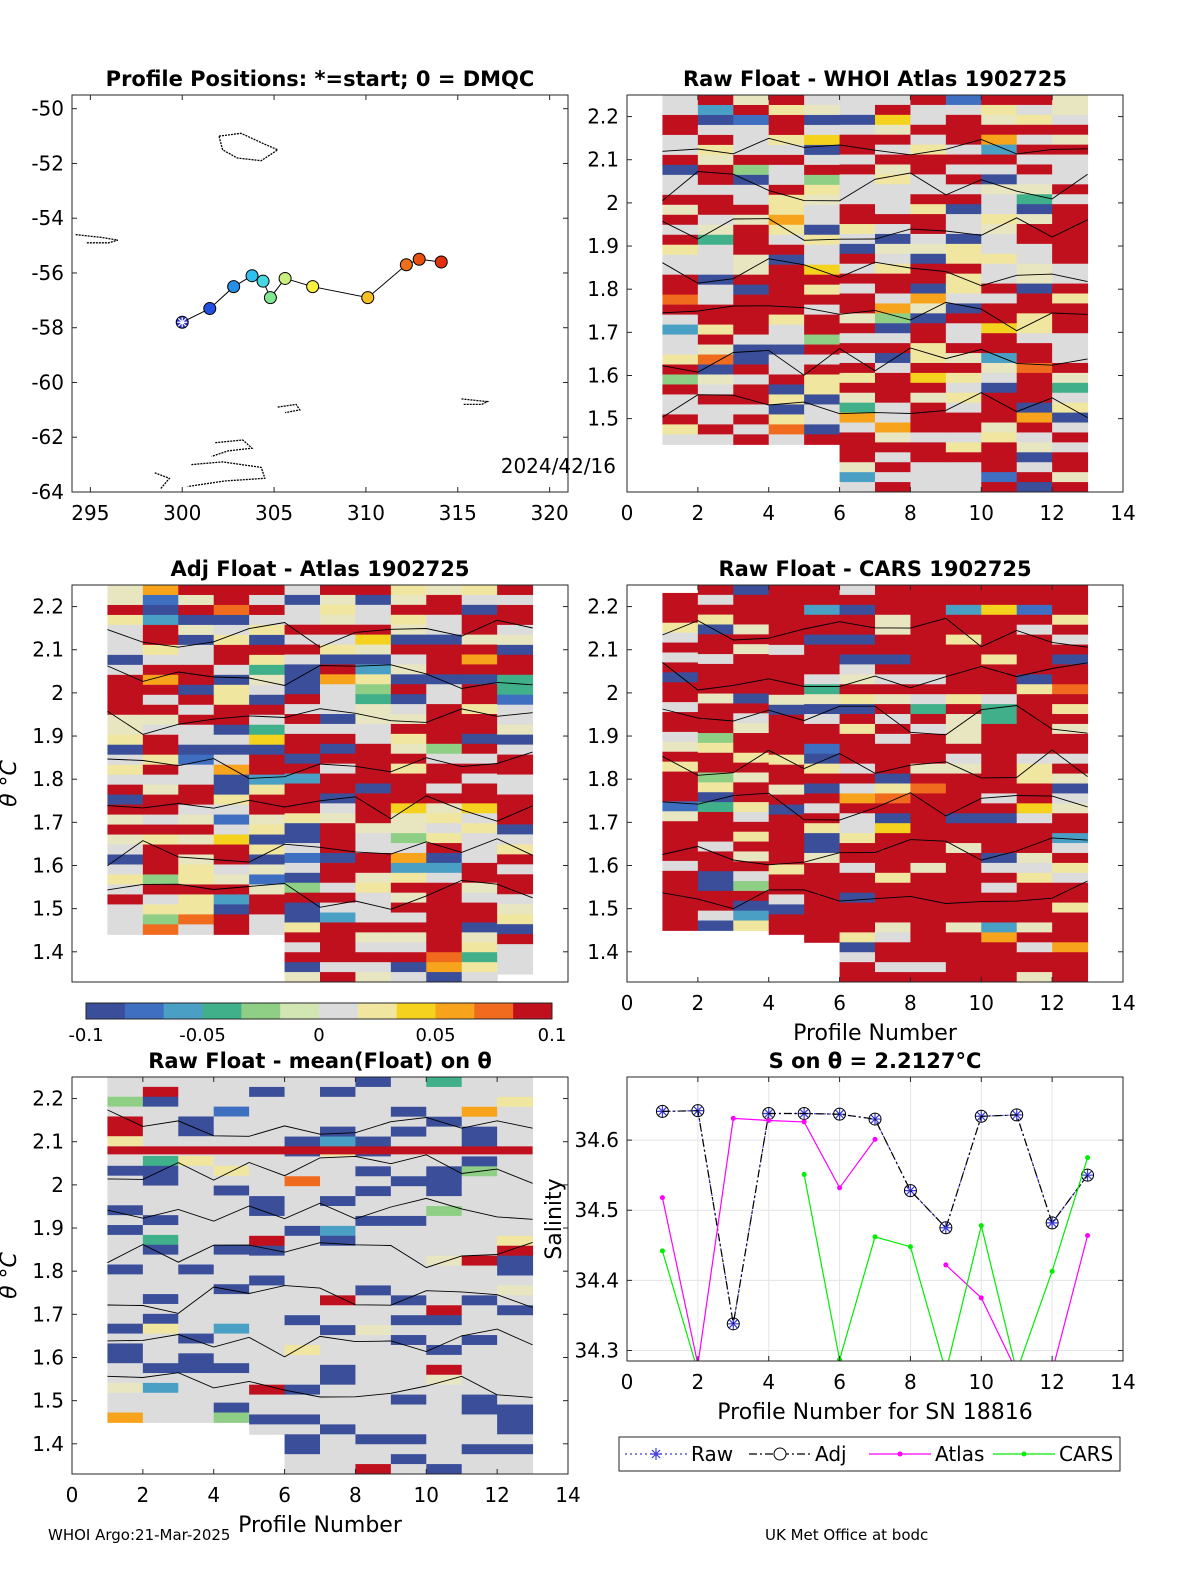 This screenshot has height=1575, width=1200. What do you see at coordinates (1016, 1371) in the screenshot?
I see `atlas-point-marker` at bounding box center [1016, 1371].